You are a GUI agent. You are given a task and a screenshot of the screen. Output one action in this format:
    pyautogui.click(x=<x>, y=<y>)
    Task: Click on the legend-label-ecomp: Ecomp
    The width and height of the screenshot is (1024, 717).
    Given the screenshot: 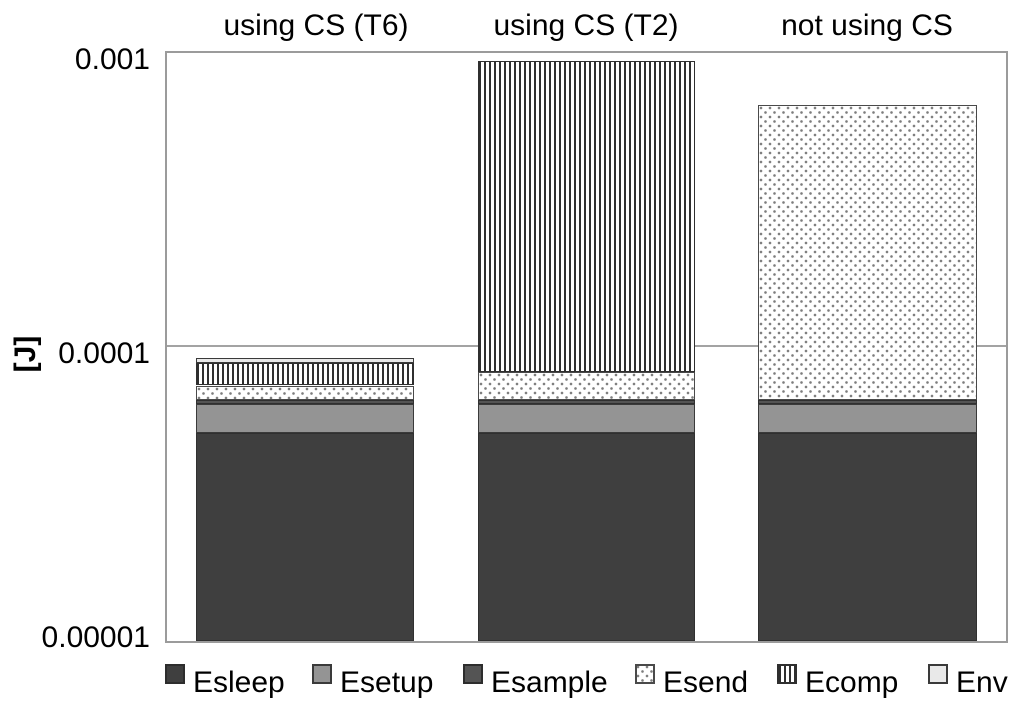 What is the action you would take?
    pyautogui.click(x=852, y=682)
    